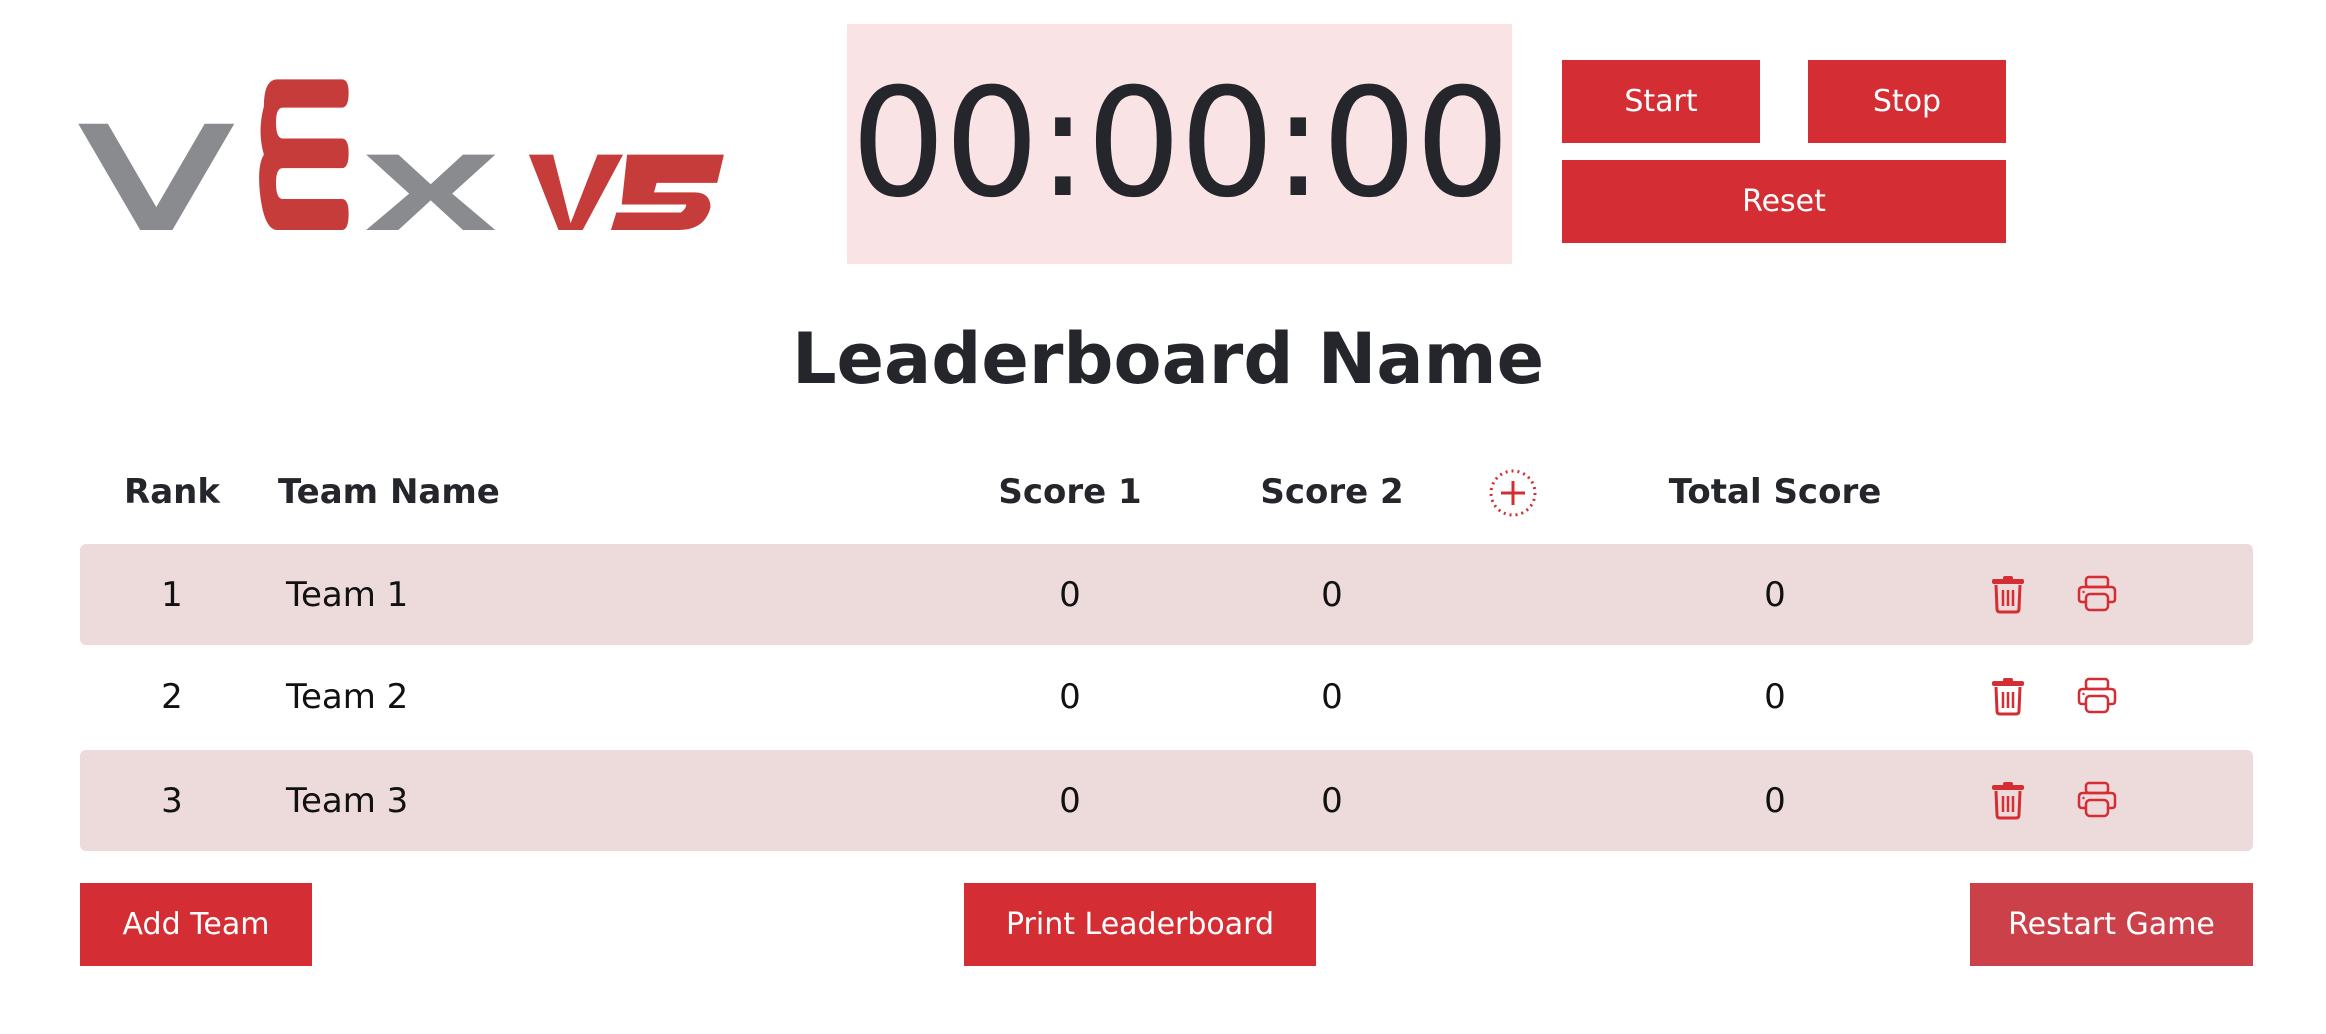  Describe the element at coordinates (347, 594) in the screenshot. I see `team-name-cell: Team 1` at that location.